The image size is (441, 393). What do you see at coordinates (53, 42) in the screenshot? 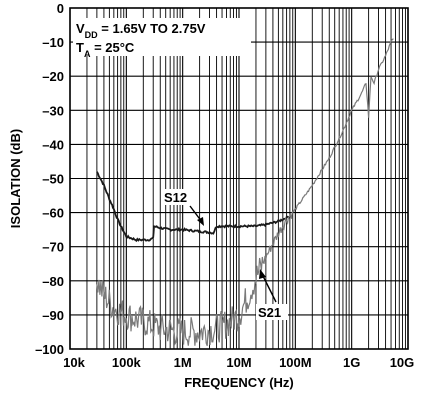
I see `y-tick-label: –10` at bounding box center [53, 42].